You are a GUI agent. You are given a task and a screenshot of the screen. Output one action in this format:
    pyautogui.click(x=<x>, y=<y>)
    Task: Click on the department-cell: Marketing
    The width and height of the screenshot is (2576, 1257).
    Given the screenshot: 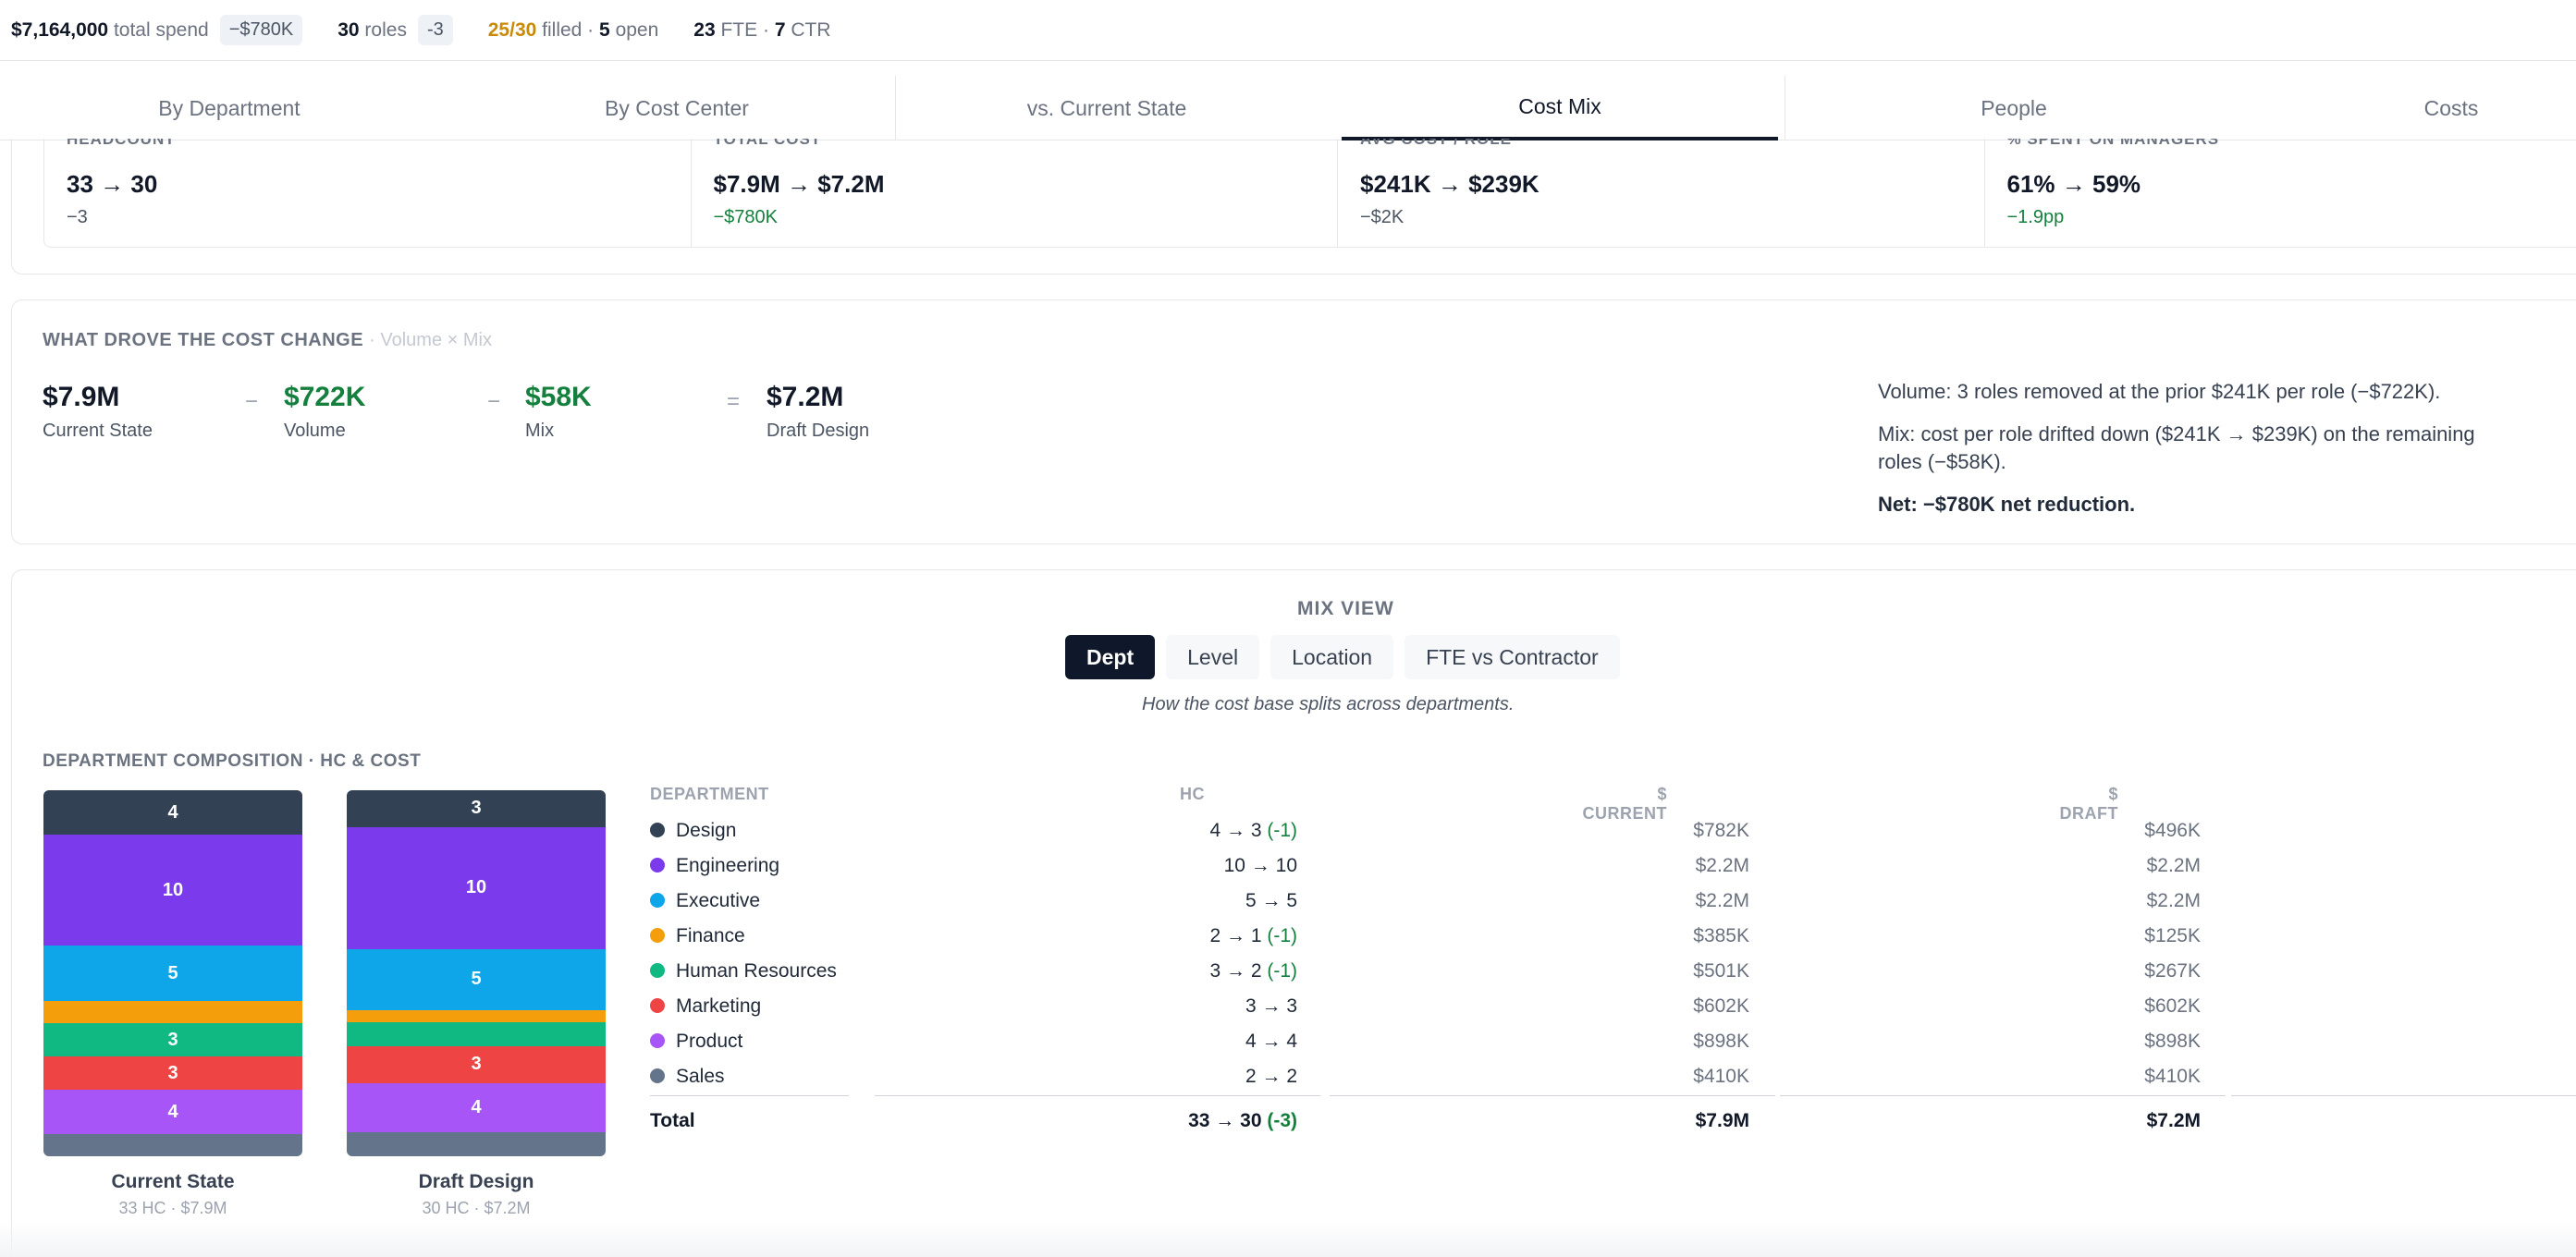 What is the action you would take?
    pyautogui.click(x=705, y=1007)
    